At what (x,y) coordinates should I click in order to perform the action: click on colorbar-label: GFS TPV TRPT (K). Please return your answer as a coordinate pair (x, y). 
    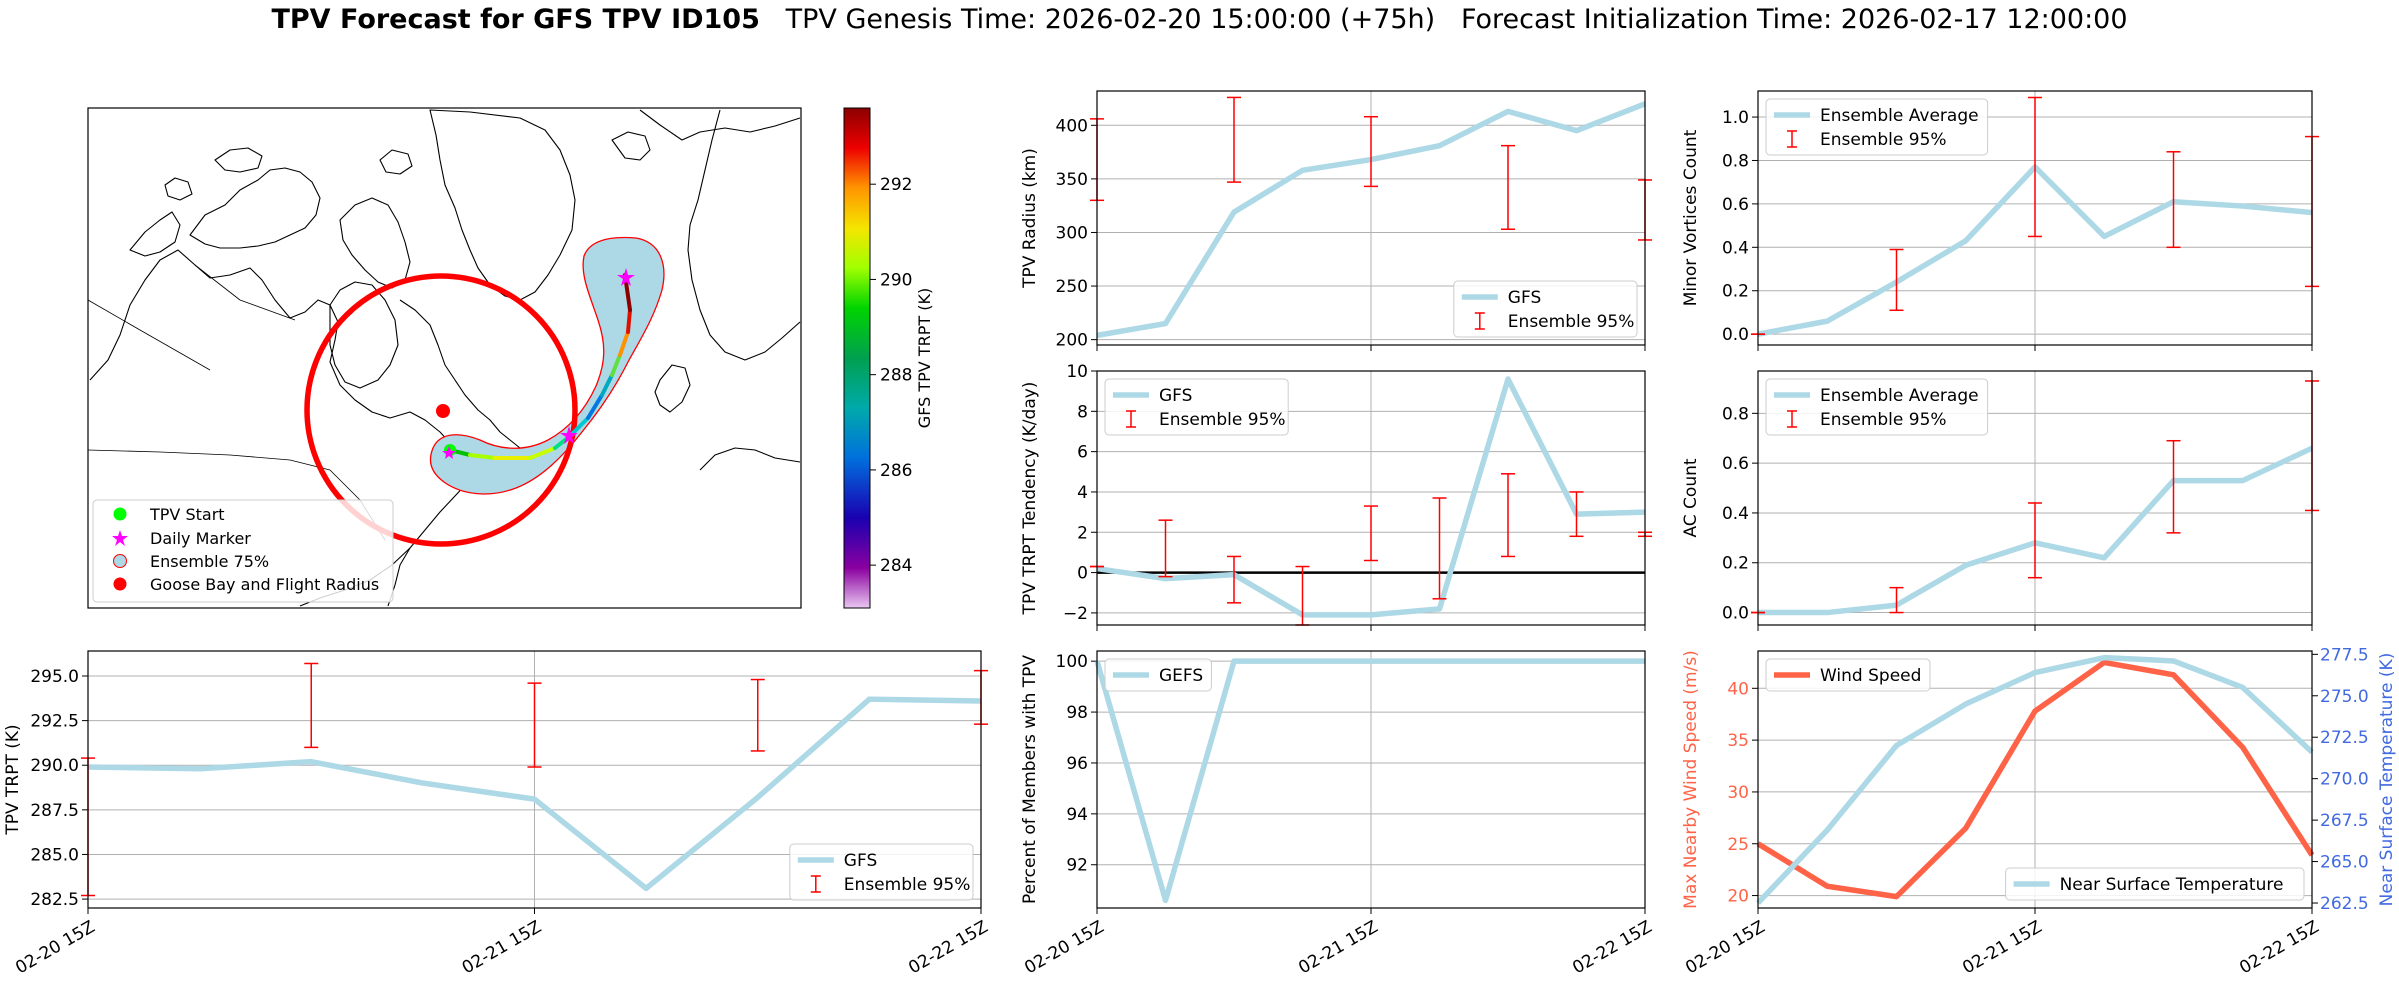
    Looking at the image, I should click on (924, 358).